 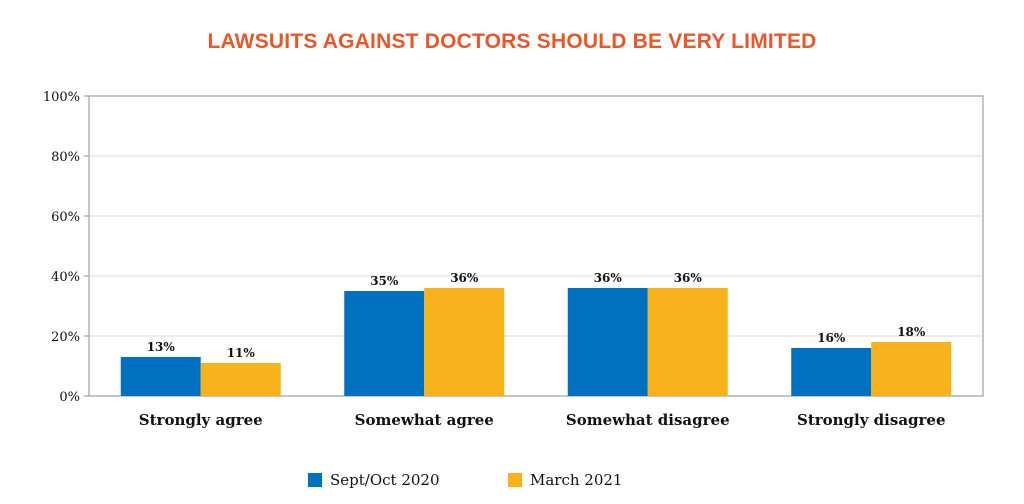 I want to click on data-label-sept-oct-2020-strongly-agree: 13%, so click(x=161, y=347).